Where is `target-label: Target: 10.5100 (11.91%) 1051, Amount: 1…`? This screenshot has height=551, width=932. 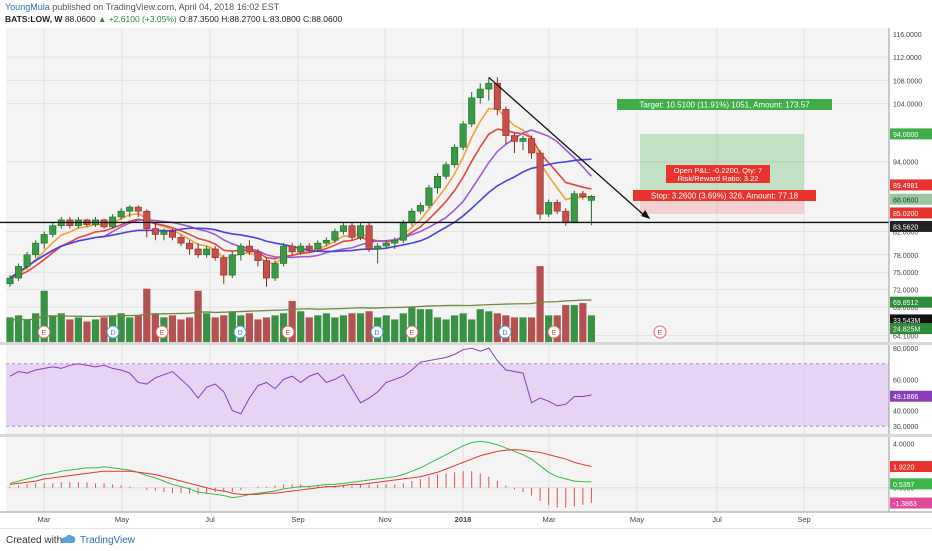 target-label: Target: 10.5100 (11.91%) 1051, Amount: 1… is located at coordinates (724, 105).